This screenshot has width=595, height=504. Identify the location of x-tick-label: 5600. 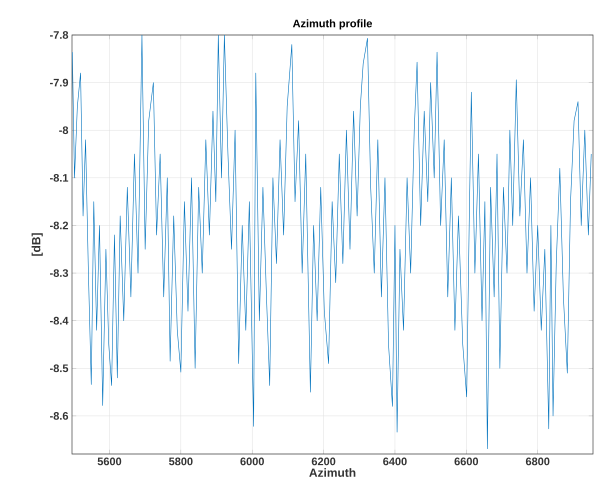
(110, 462).